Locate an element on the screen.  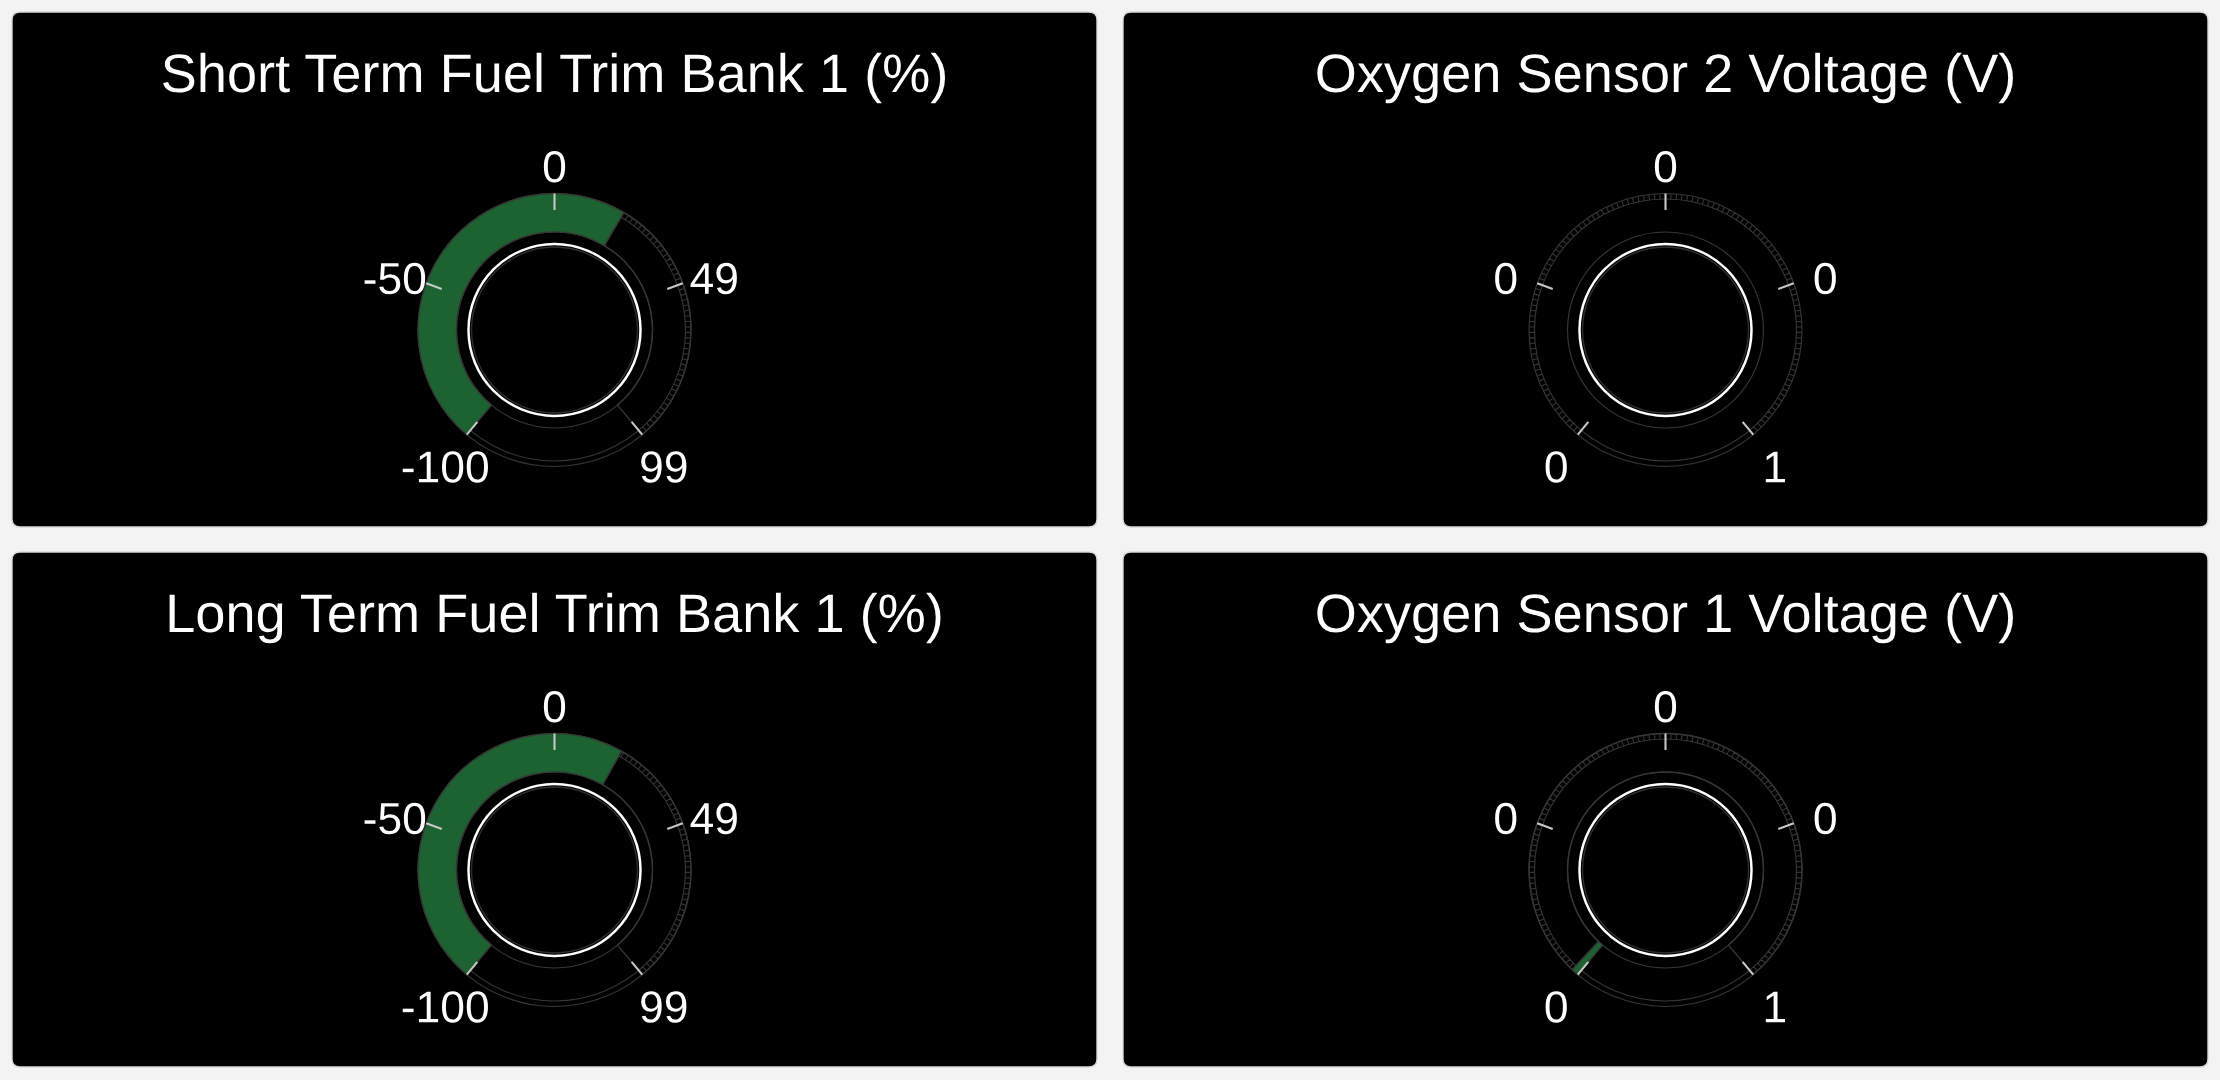
text: Oxygen Sensor 2 Voltage (V) is located at coordinates (1665, 78).